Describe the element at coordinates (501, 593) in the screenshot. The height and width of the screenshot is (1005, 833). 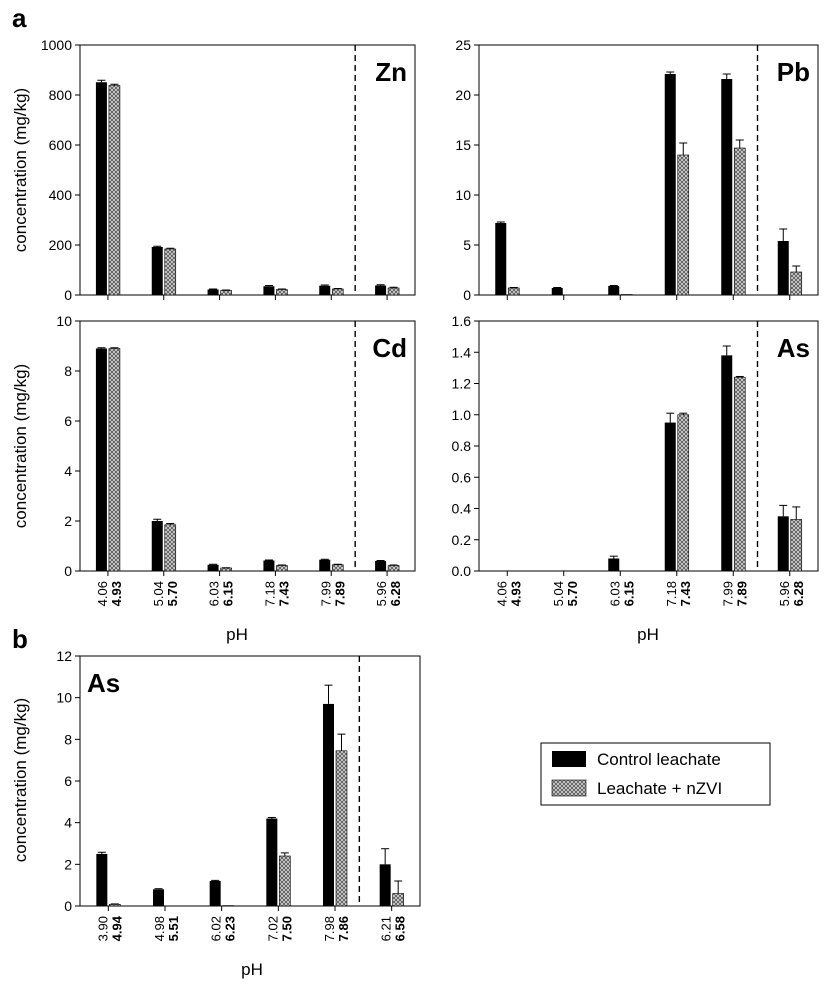
I see `chart-4-as-xtick-label-control-0: 4.06` at that location.